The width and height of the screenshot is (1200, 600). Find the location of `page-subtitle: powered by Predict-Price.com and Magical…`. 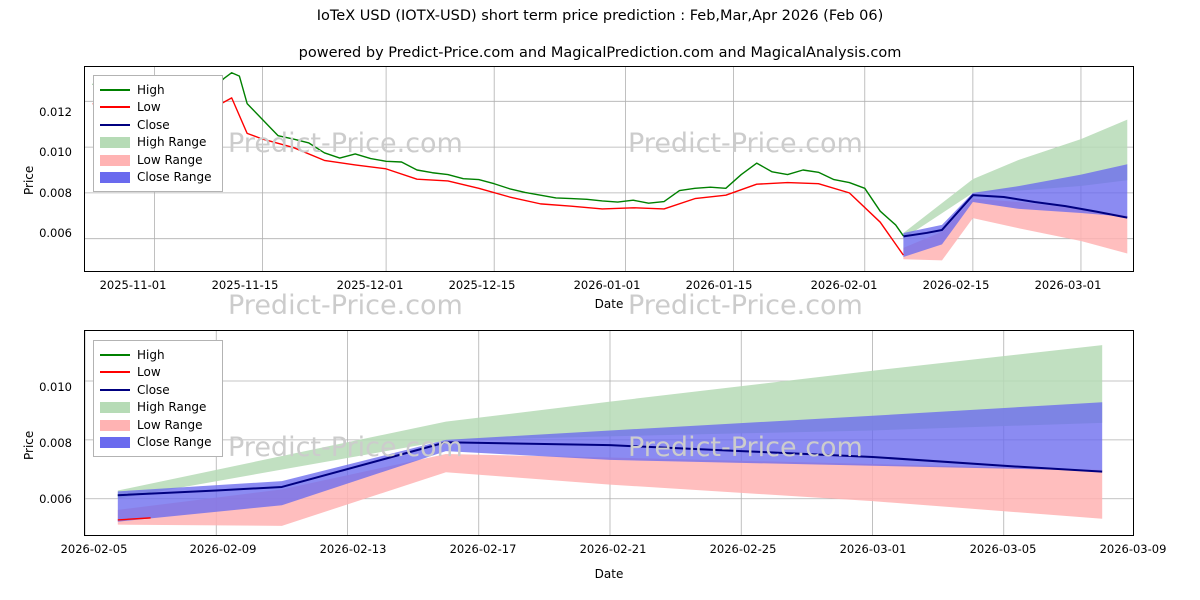

page-subtitle: powered by Predict-Price.com and Magical… is located at coordinates (600, 53).